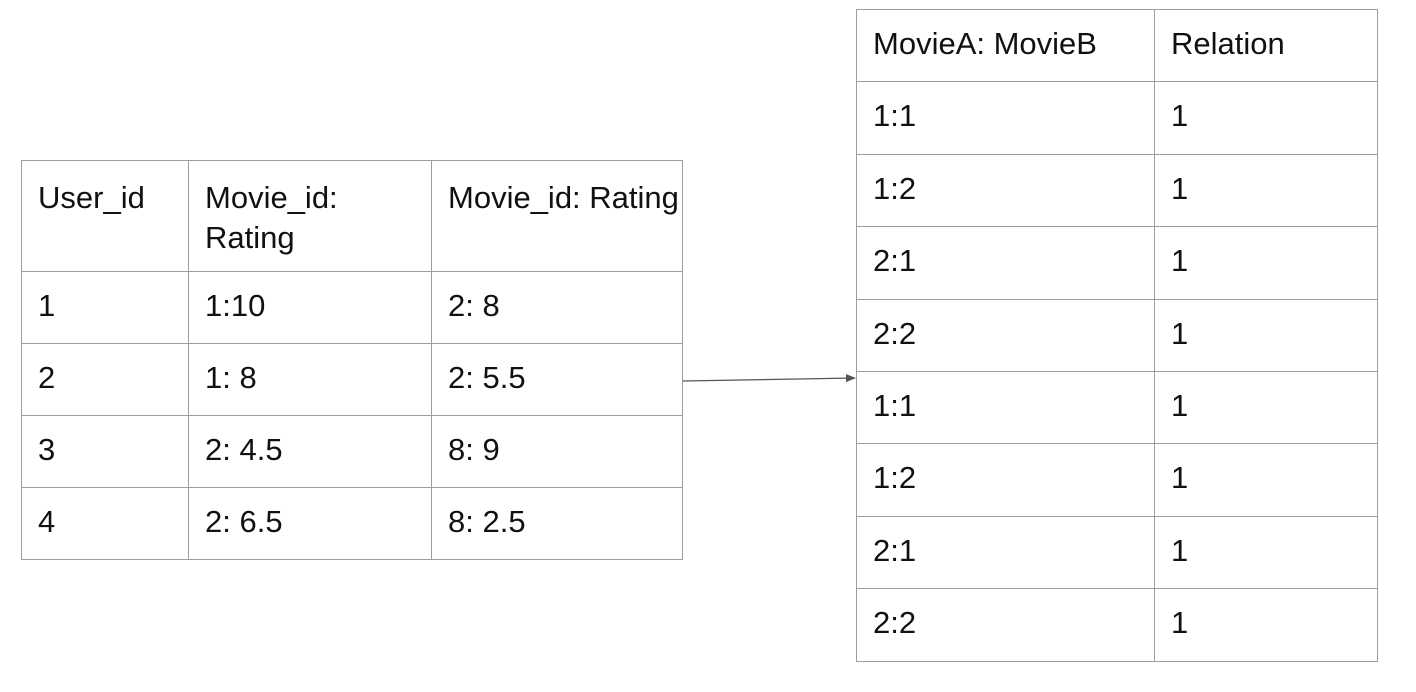 The height and width of the screenshot is (692, 1416). I want to click on table-header-row: MovieA: MovieB Relation, so click(1117, 45).